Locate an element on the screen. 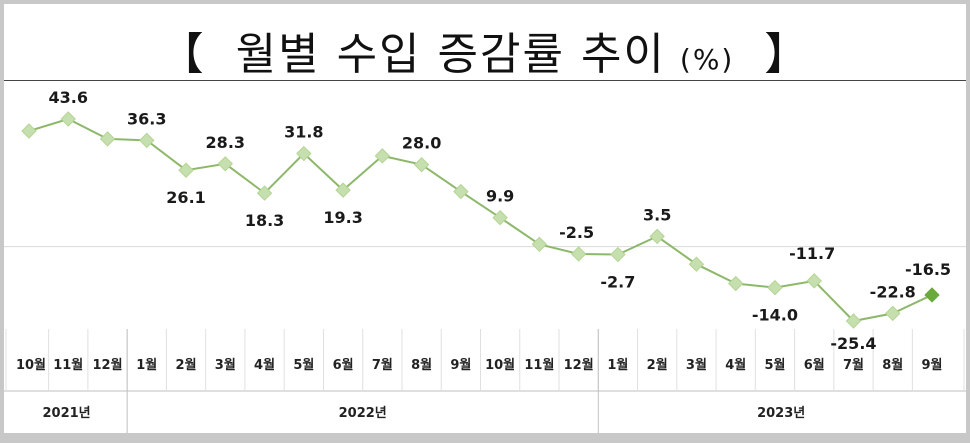  data-label: -11.7 is located at coordinates (812, 253).